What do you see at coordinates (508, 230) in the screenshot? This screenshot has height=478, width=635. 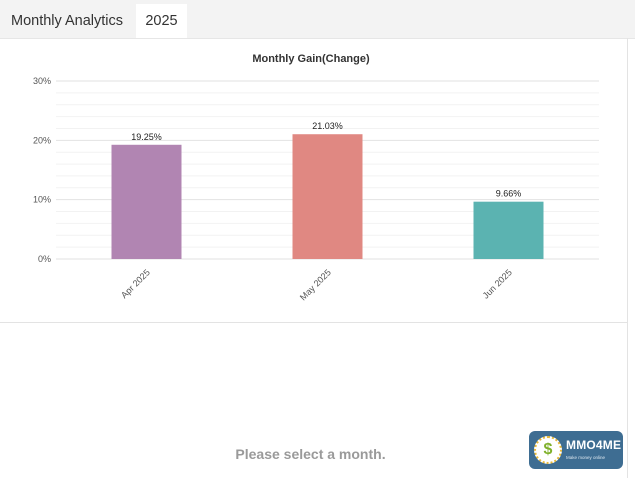 I see `bar-jun-2025` at bounding box center [508, 230].